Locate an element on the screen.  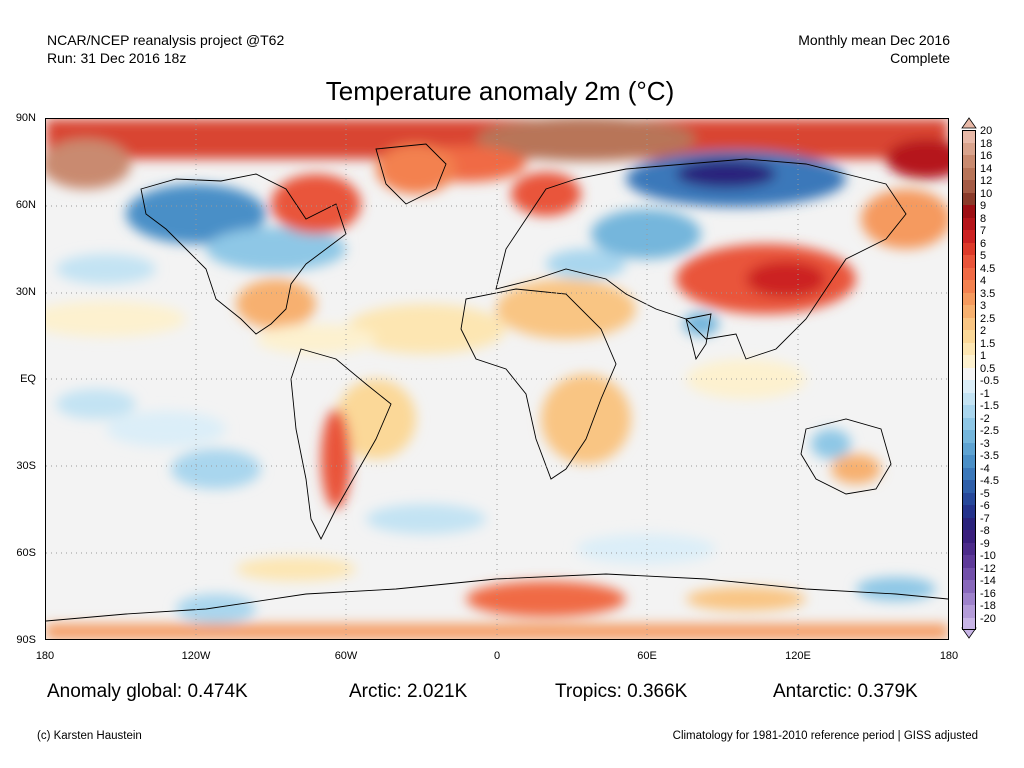
lon-label: 120W is located at coordinates (196, 656).